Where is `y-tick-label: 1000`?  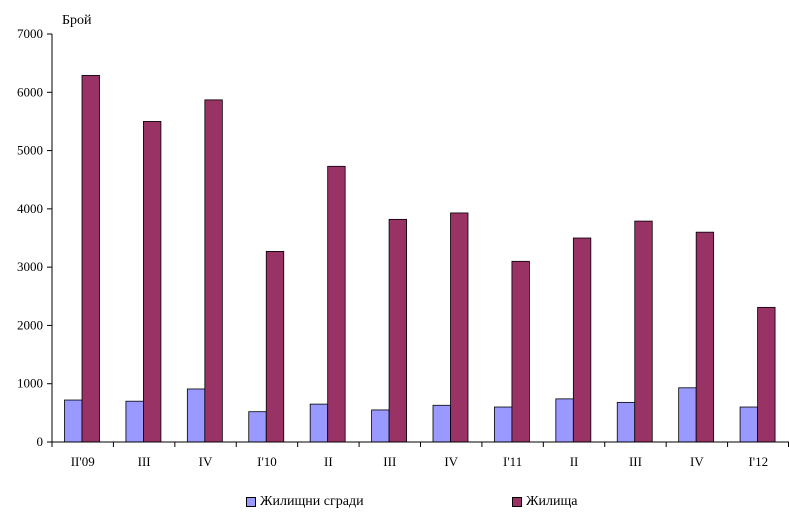 y-tick-label: 1000 is located at coordinates (30, 383).